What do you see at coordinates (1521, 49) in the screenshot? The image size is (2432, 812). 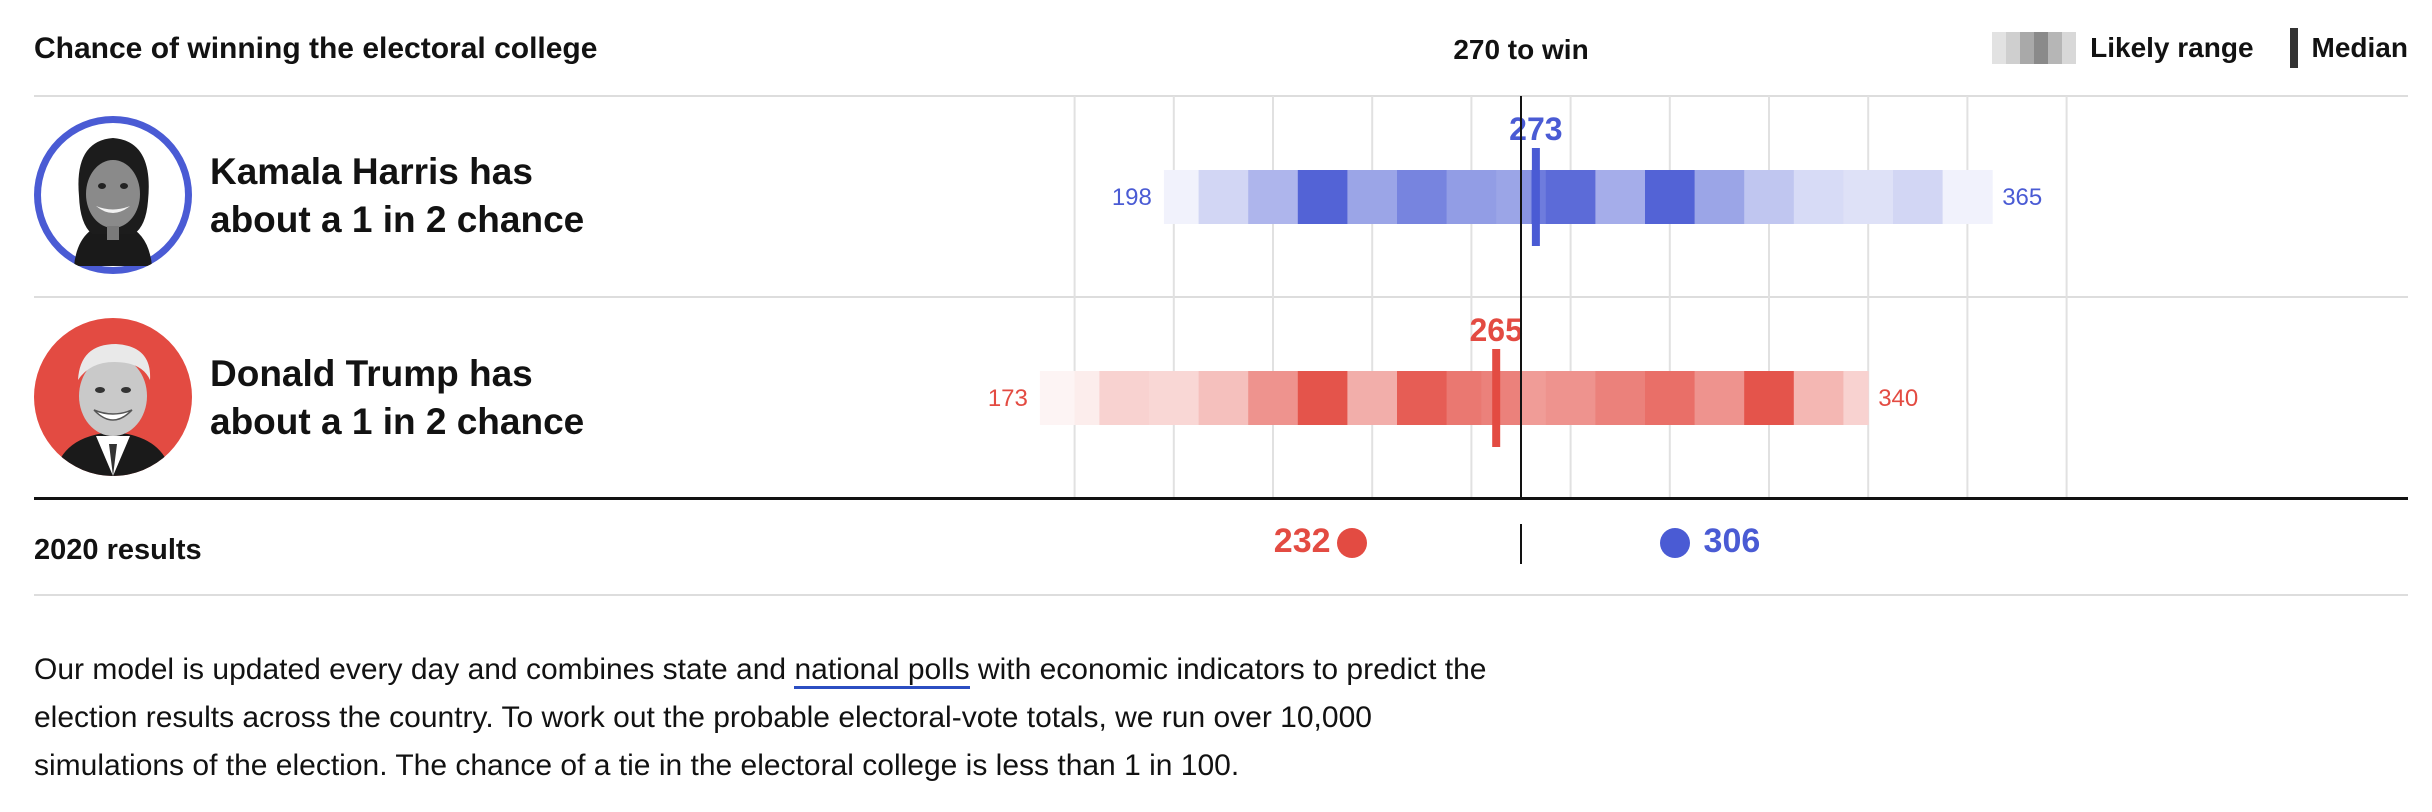 I see `threshold-label: 270 to win` at bounding box center [1521, 49].